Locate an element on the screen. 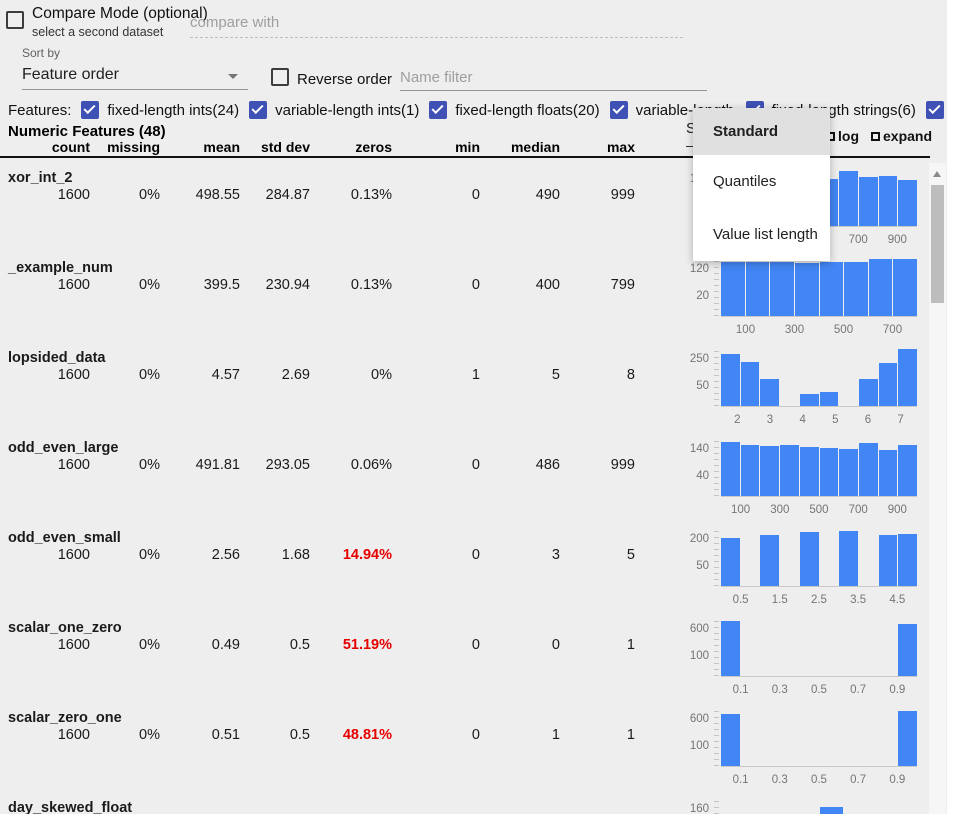 This screenshot has width=957, height=814. stat-mean: 4.57 is located at coordinates (225, 375).